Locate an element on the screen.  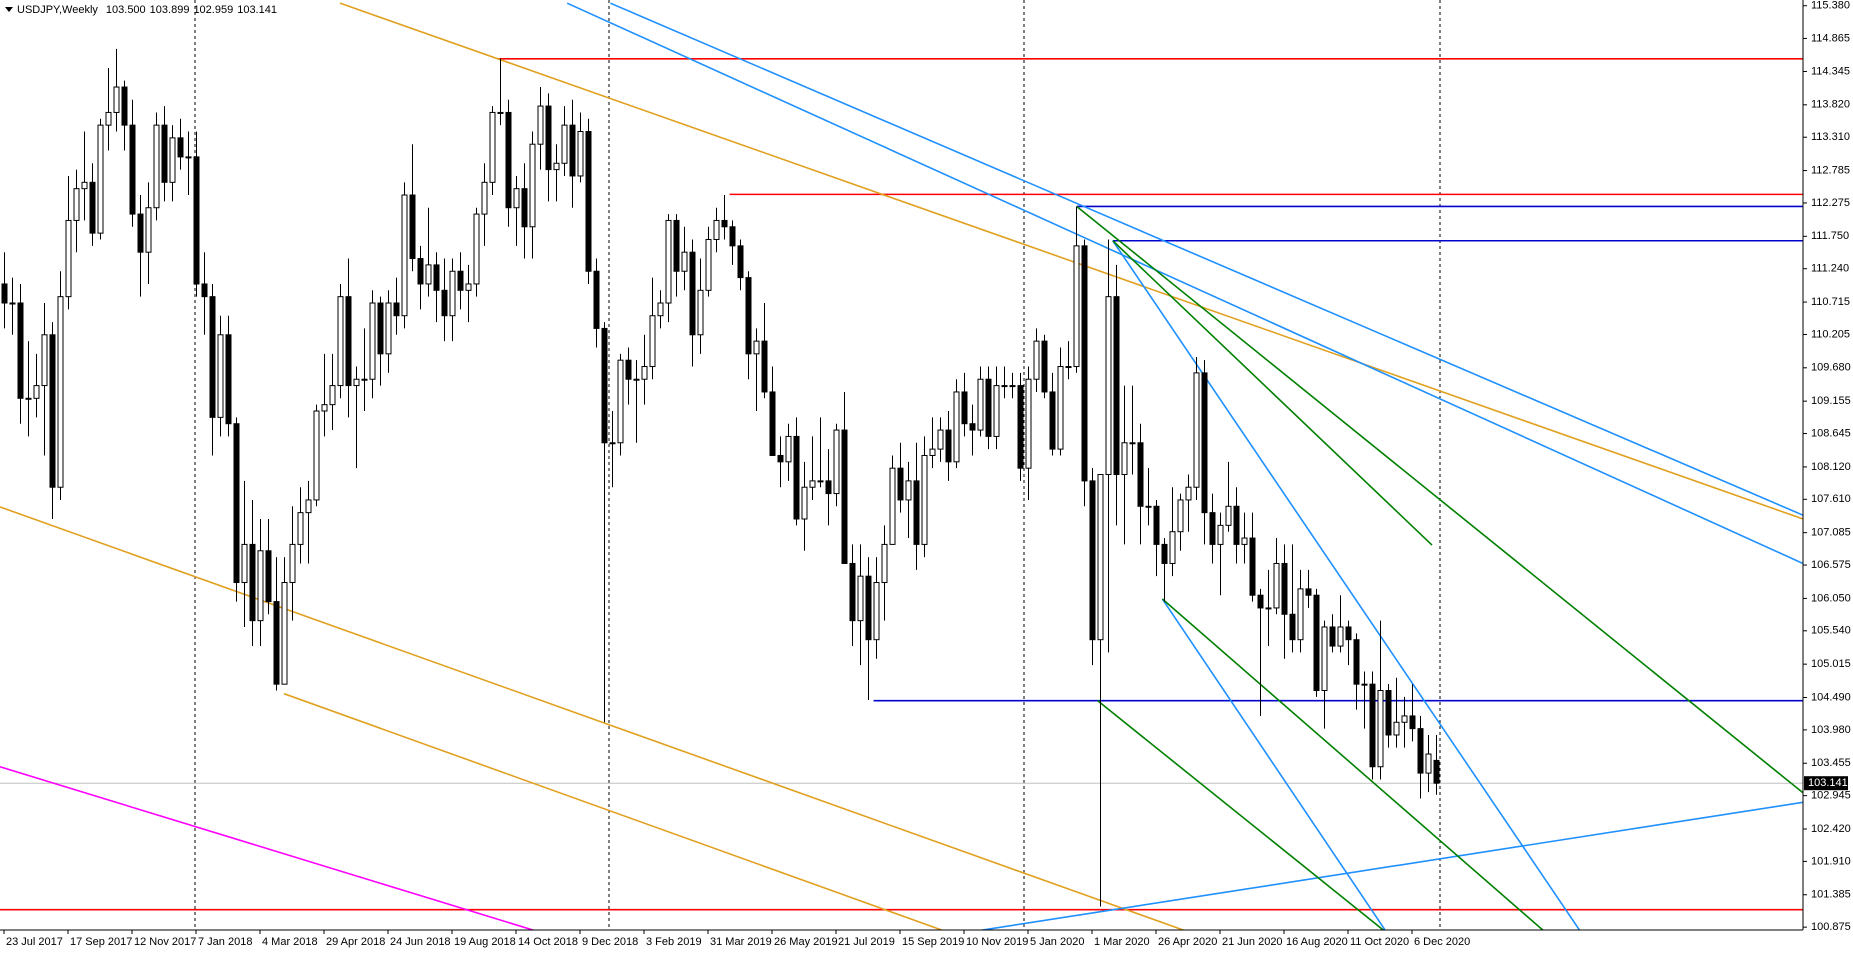
x-tick-label: 12 Nov 2017 is located at coordinates (165, 942).